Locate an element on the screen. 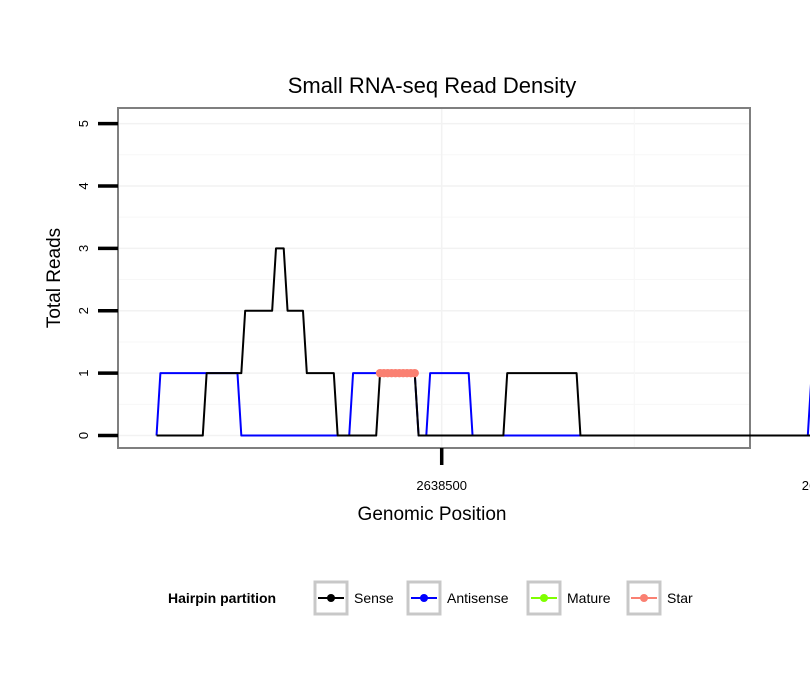 This screenshot has height=690, width=810. y-tick-label: 4 is located at coordinates (83, 185).